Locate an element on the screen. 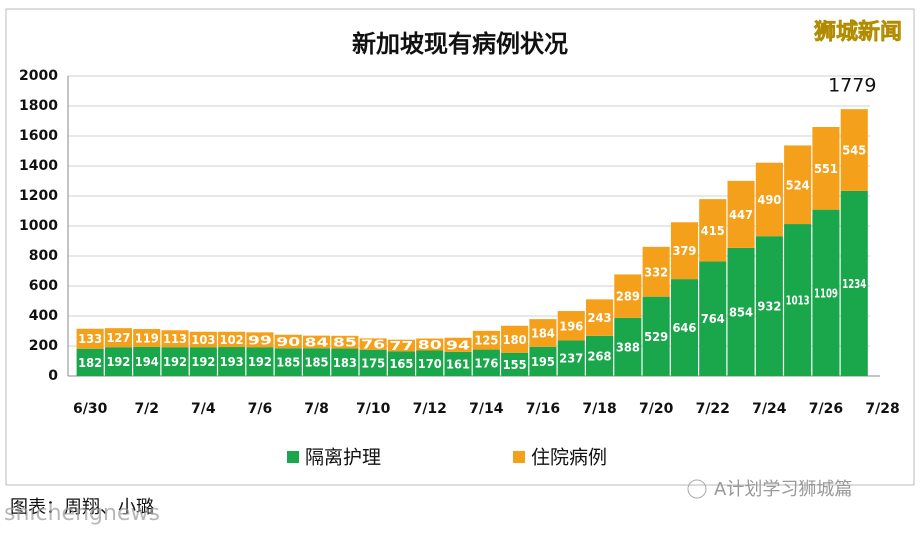 Image resolution: width=922 pixels, height=535 pixels. value-label: 415 is located at coordinates (713, 231).